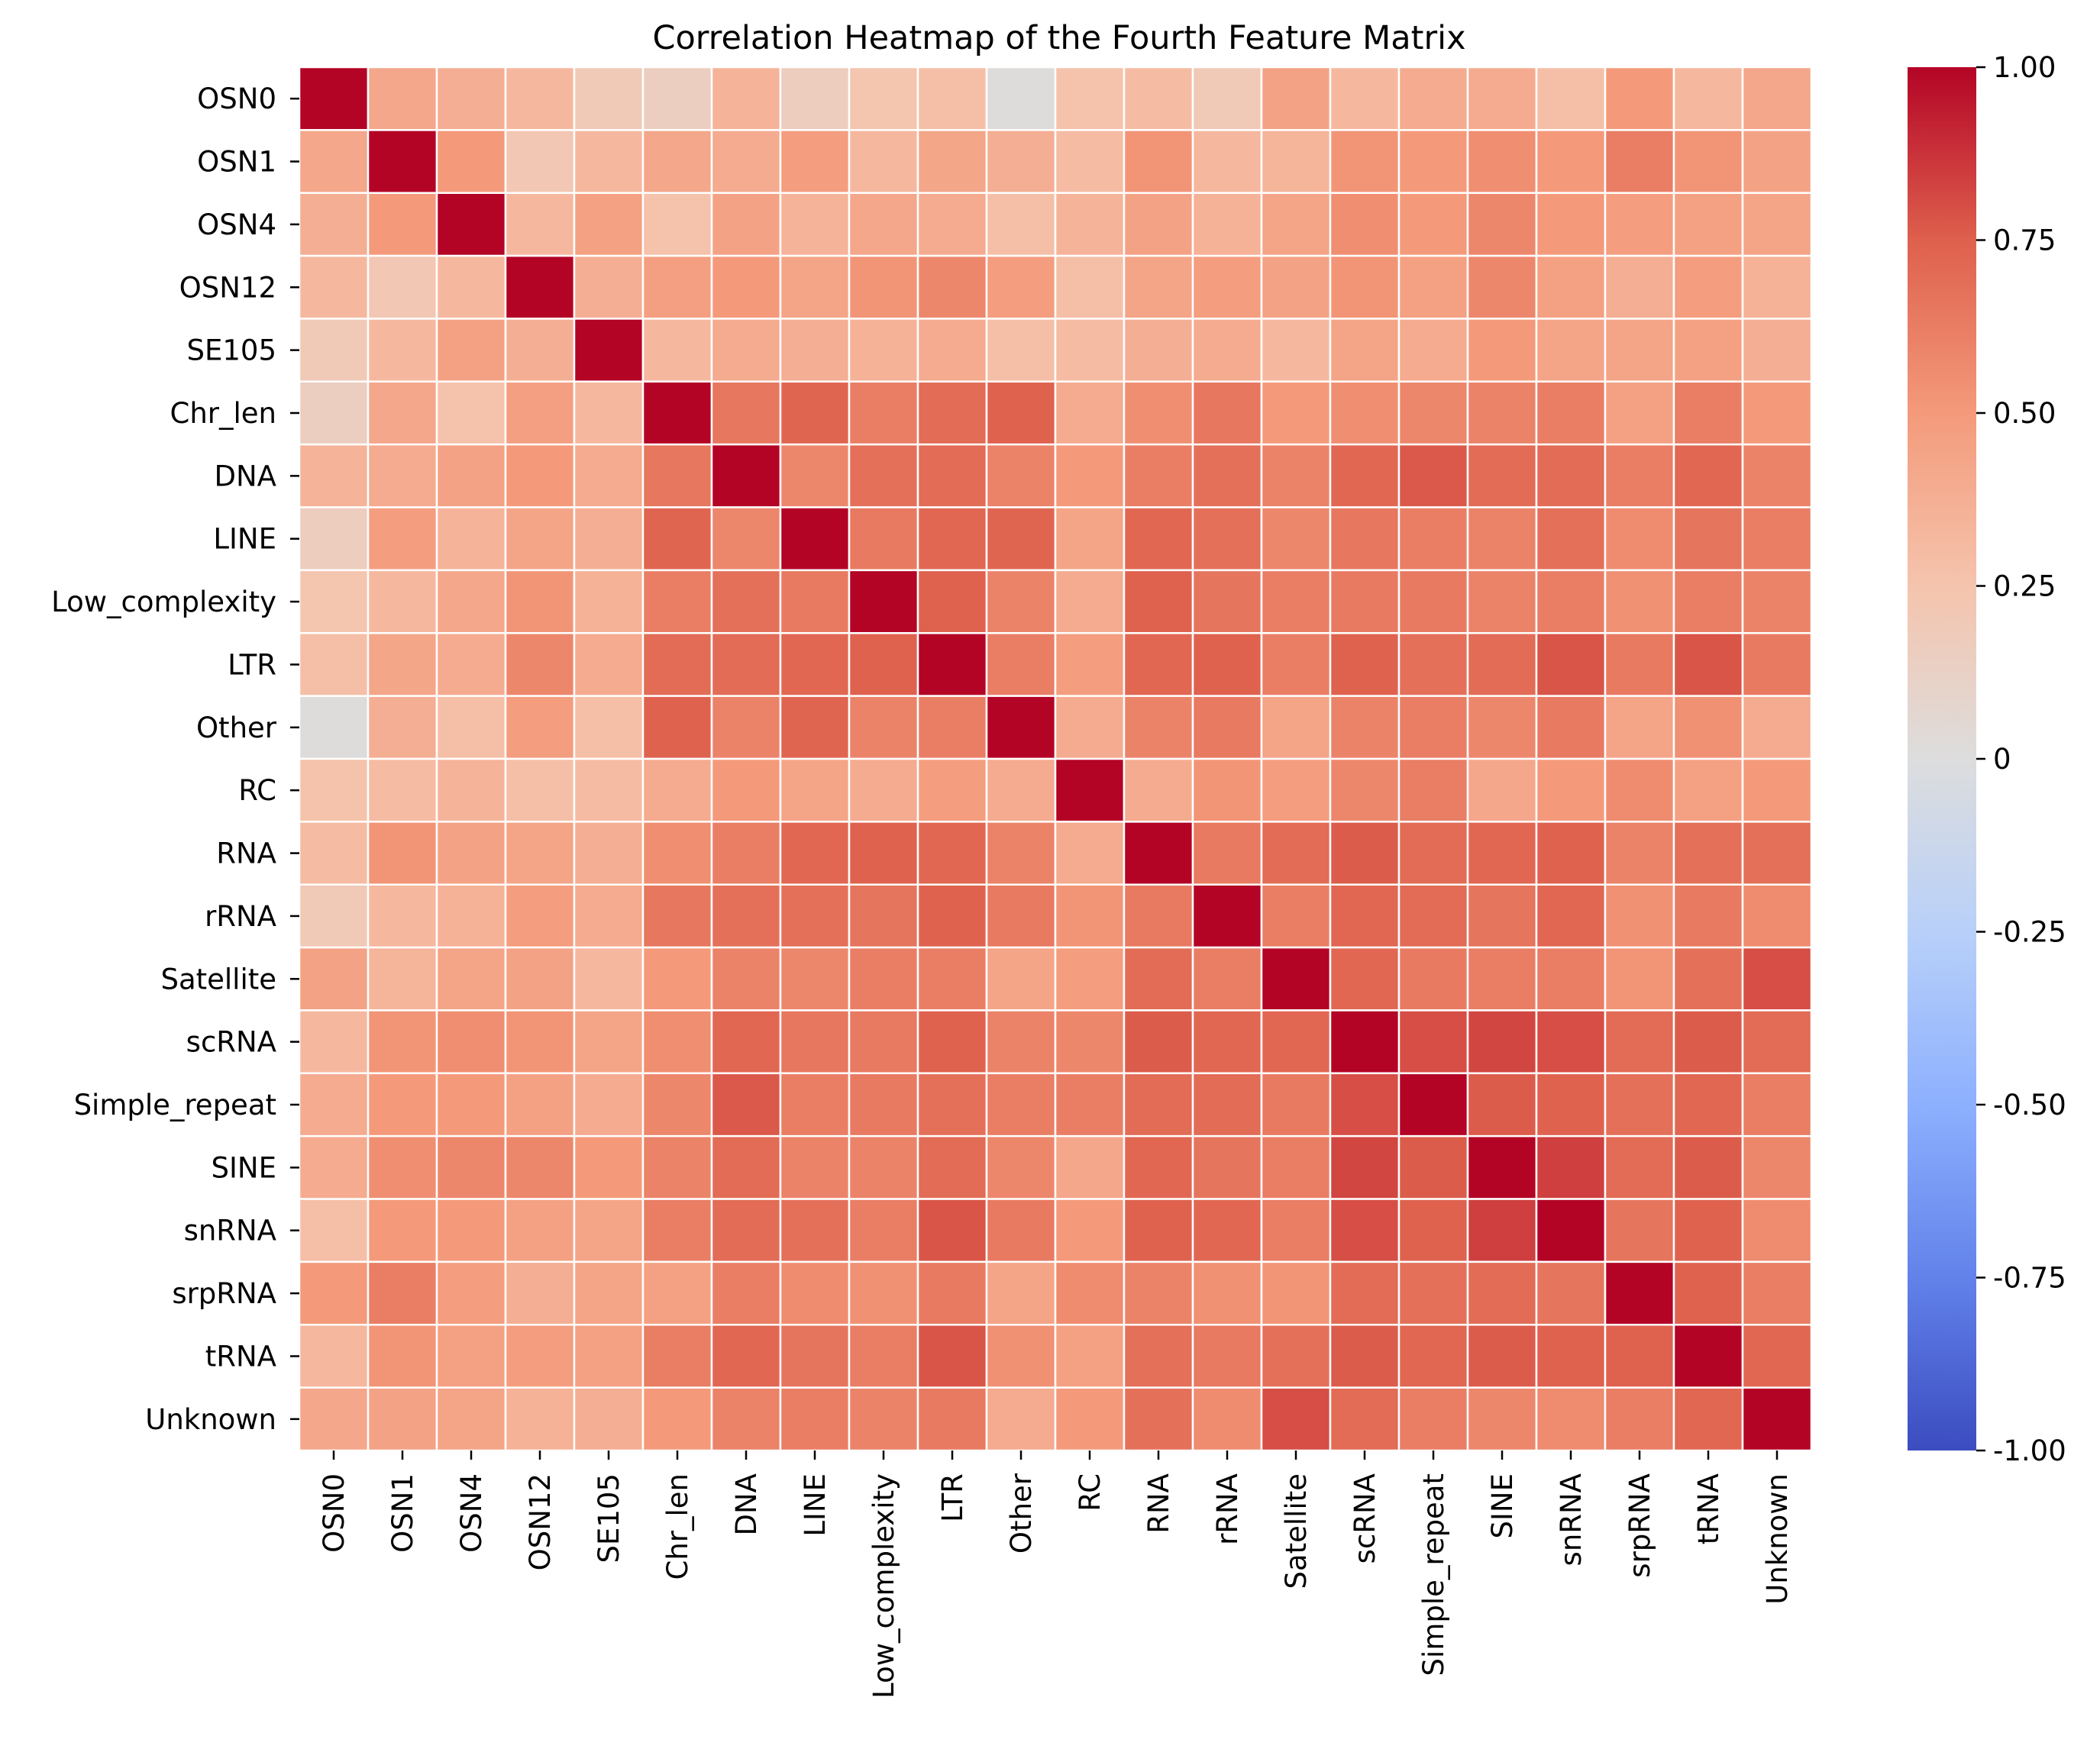  I want to click on row-tick-label: Low_complexity, so click(163, 602).